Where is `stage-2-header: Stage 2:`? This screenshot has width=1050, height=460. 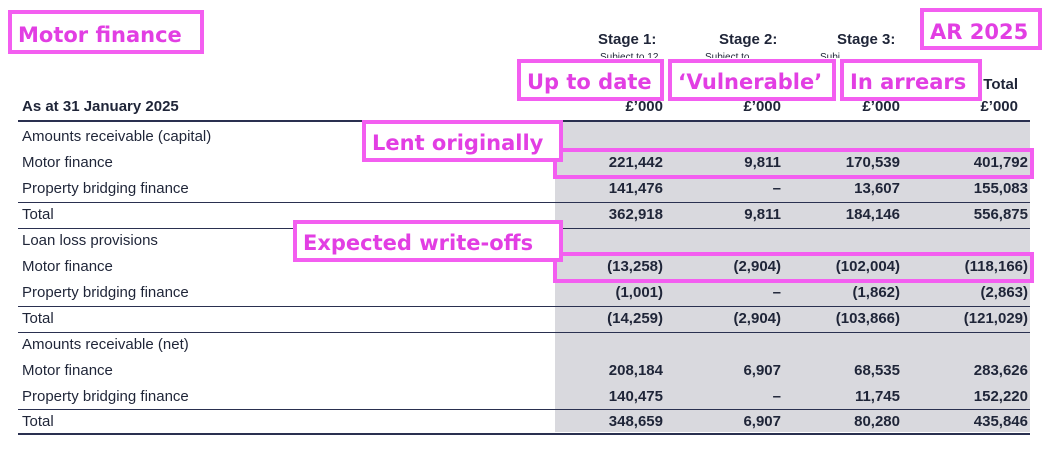
stage-2-header: Stage 2: is located at coordinates (748, 39).